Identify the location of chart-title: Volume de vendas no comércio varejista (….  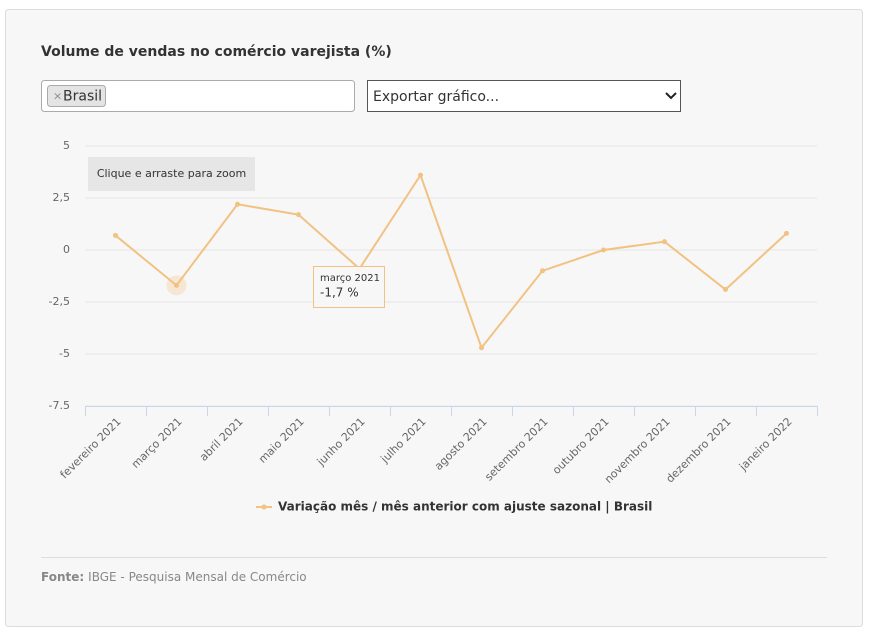
(216, 52).